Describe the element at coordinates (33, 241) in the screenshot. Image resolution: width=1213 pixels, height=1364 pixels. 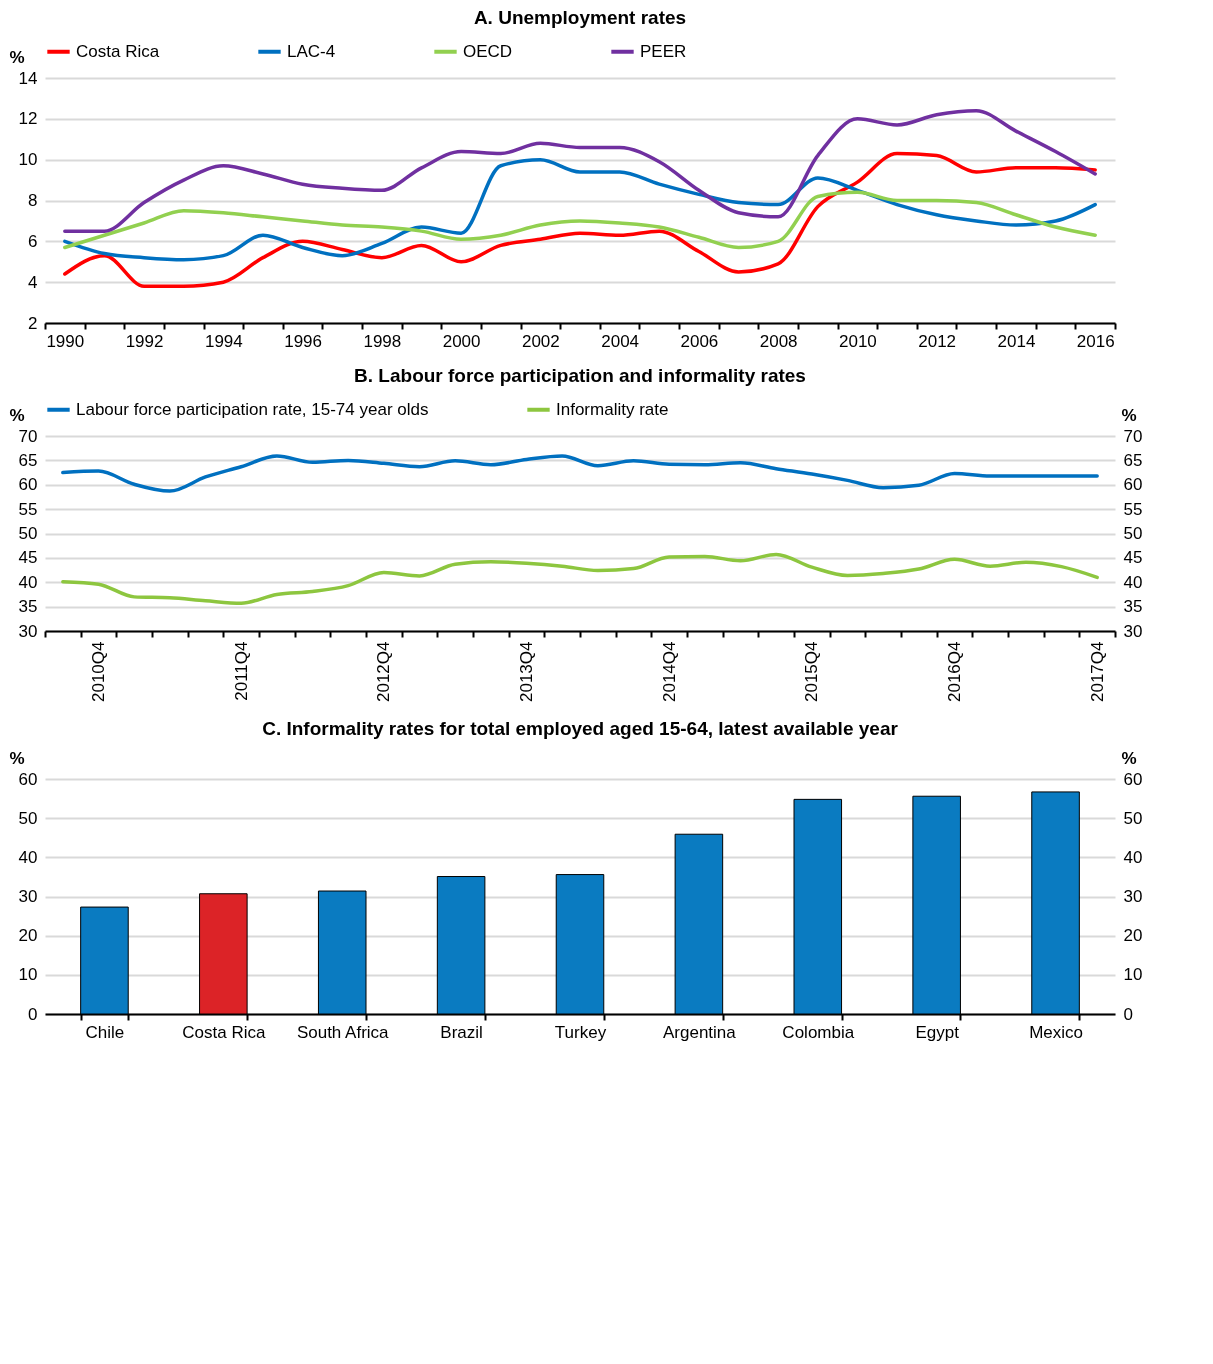
I see `y-tick-label: 6` at that location.